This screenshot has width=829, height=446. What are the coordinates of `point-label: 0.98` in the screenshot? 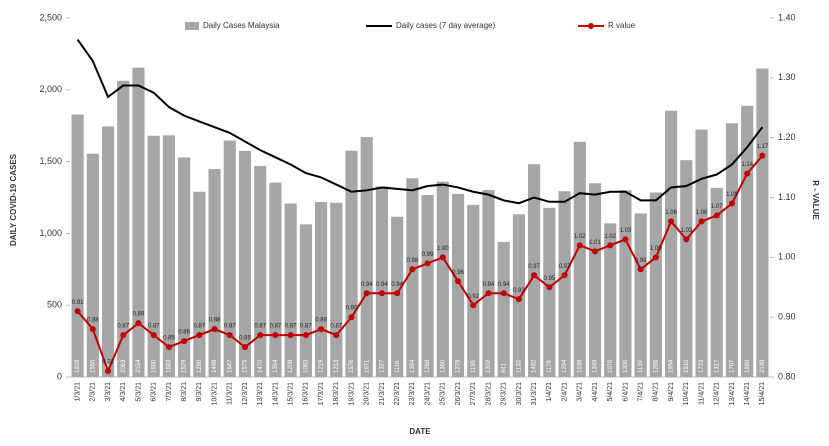 It's located at (413, 261).